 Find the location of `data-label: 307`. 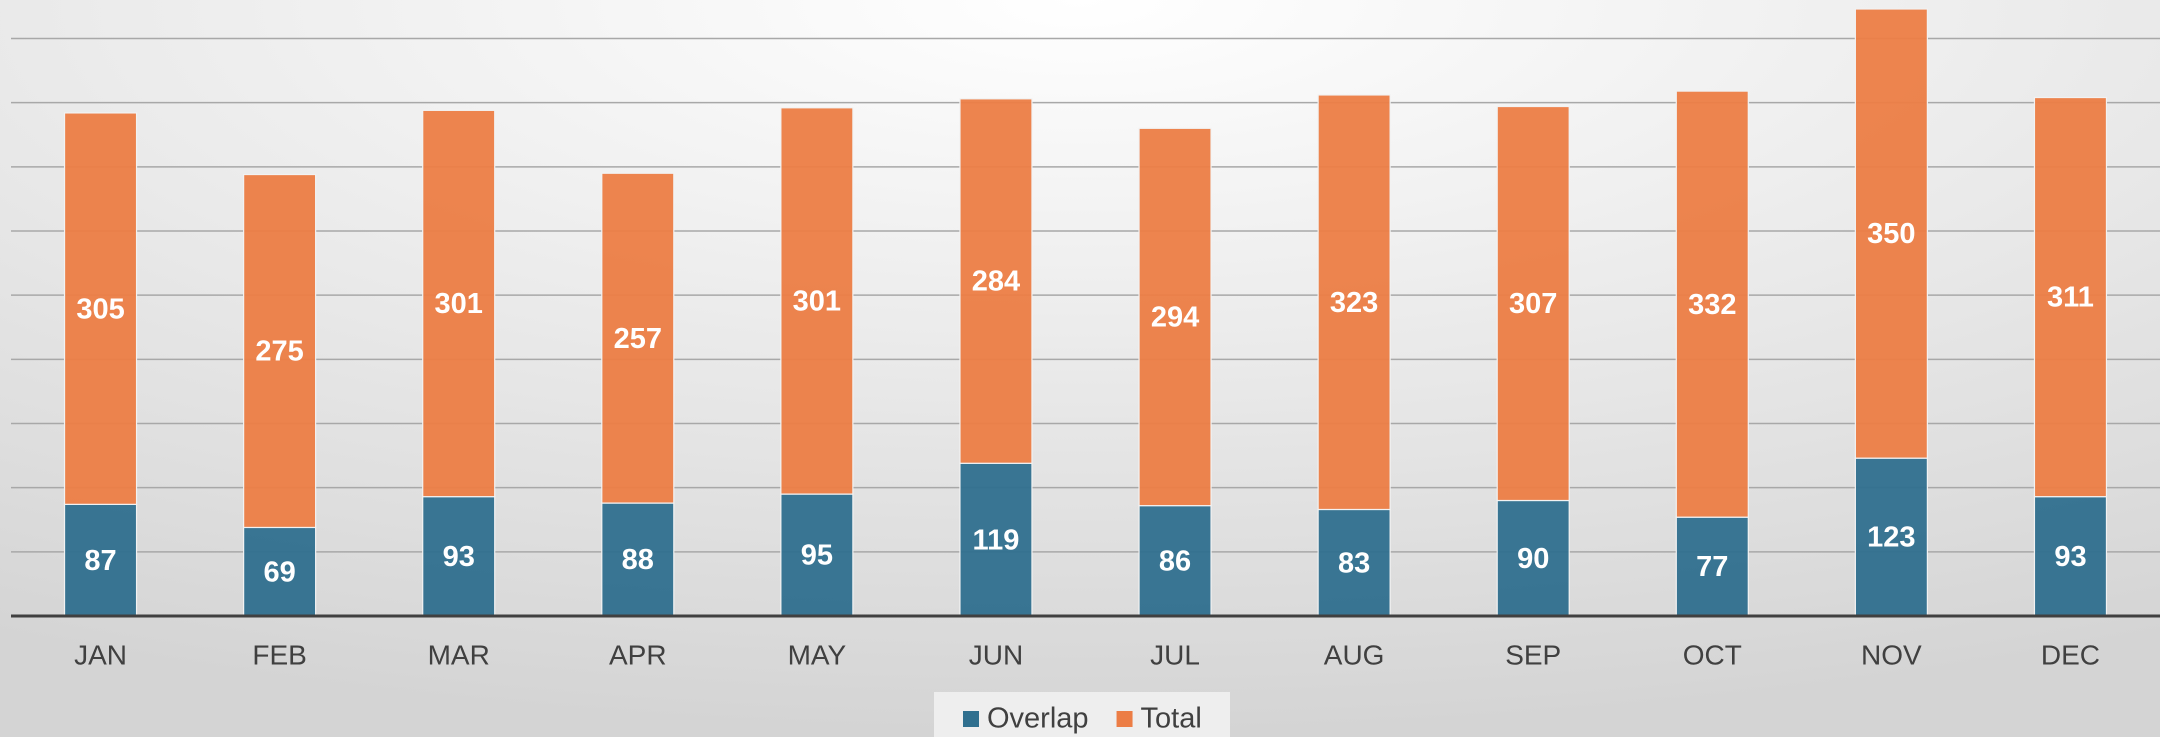

data-label: 307 is located at coordinates (1533, 304).